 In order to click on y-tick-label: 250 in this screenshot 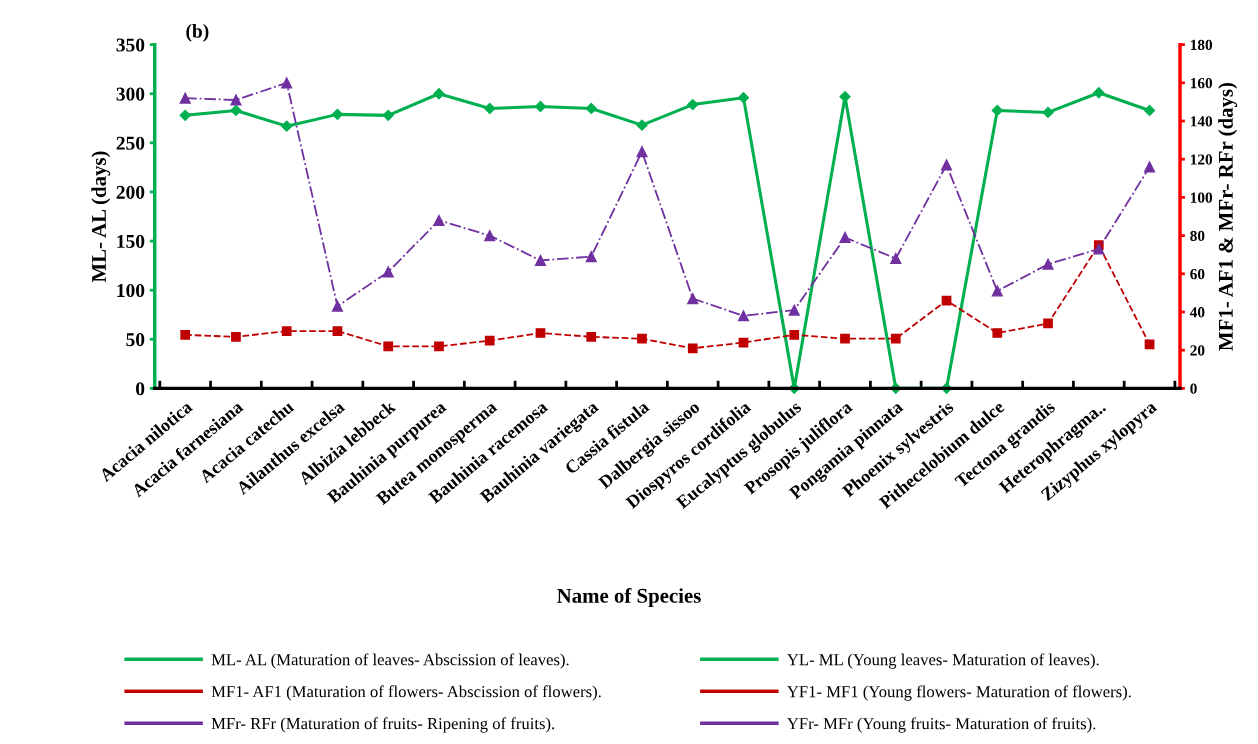, I will do `click(130, 143)`.